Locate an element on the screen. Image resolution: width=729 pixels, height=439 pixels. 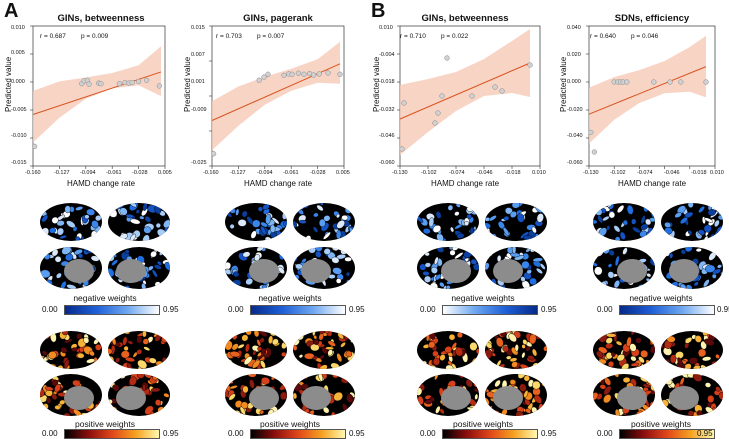
colorbar-label: positive weights is located at coordinates (104, 424).